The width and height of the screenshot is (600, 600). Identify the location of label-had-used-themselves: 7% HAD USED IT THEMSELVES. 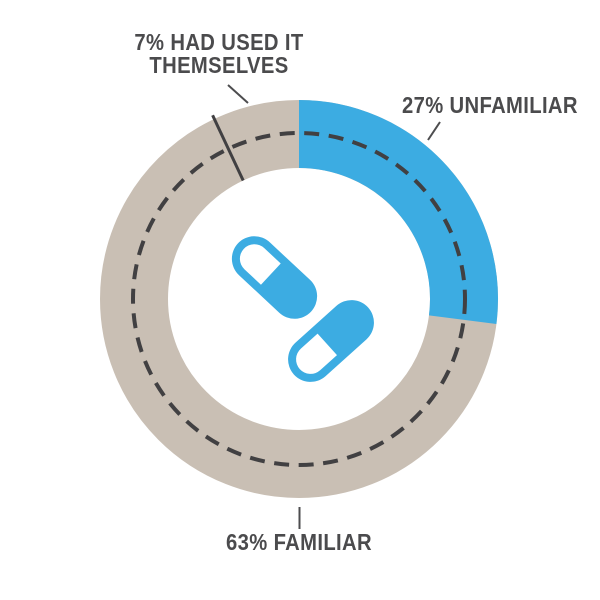
(219, 54).